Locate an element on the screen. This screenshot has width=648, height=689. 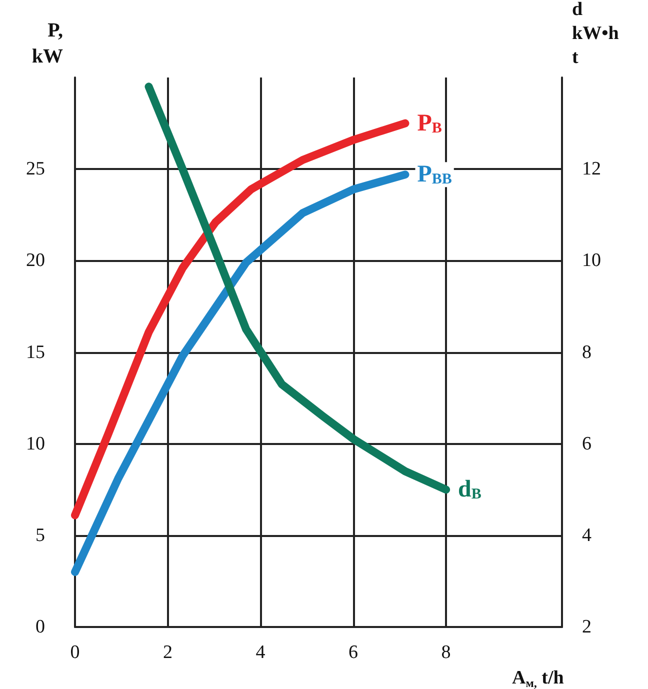
y2-tick-label: 2 is located at coordinates (587, 627).